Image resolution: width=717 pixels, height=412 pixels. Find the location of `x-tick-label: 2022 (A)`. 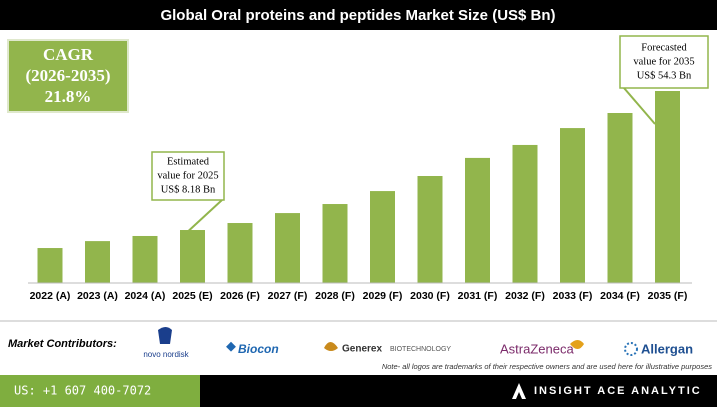

x-tick-label: 2022 (A) is located at coordinates (50, 296).